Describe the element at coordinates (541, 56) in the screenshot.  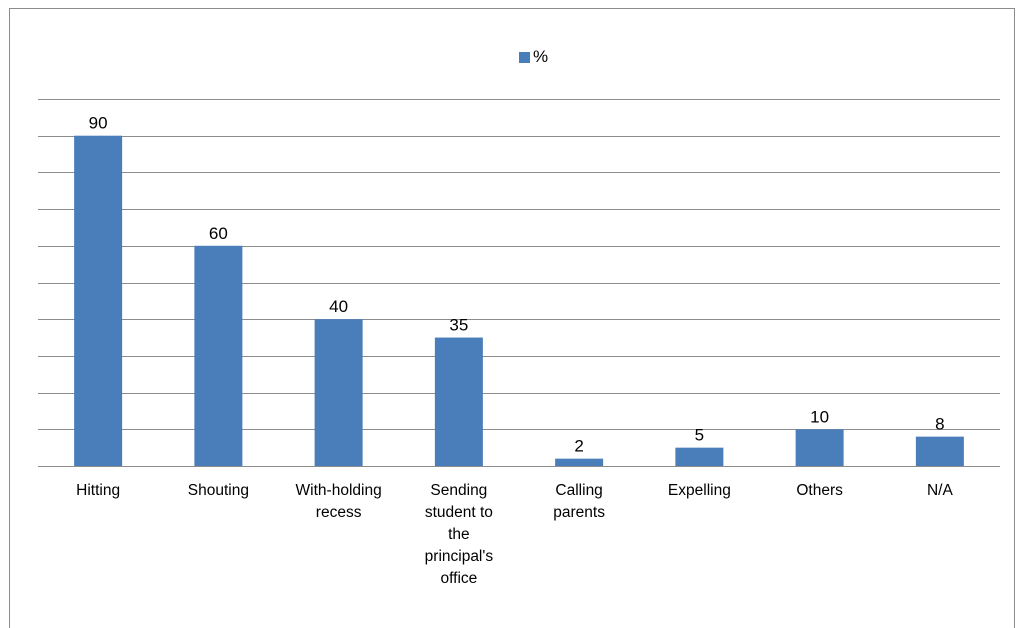
I see `legend-label: %` at that location.